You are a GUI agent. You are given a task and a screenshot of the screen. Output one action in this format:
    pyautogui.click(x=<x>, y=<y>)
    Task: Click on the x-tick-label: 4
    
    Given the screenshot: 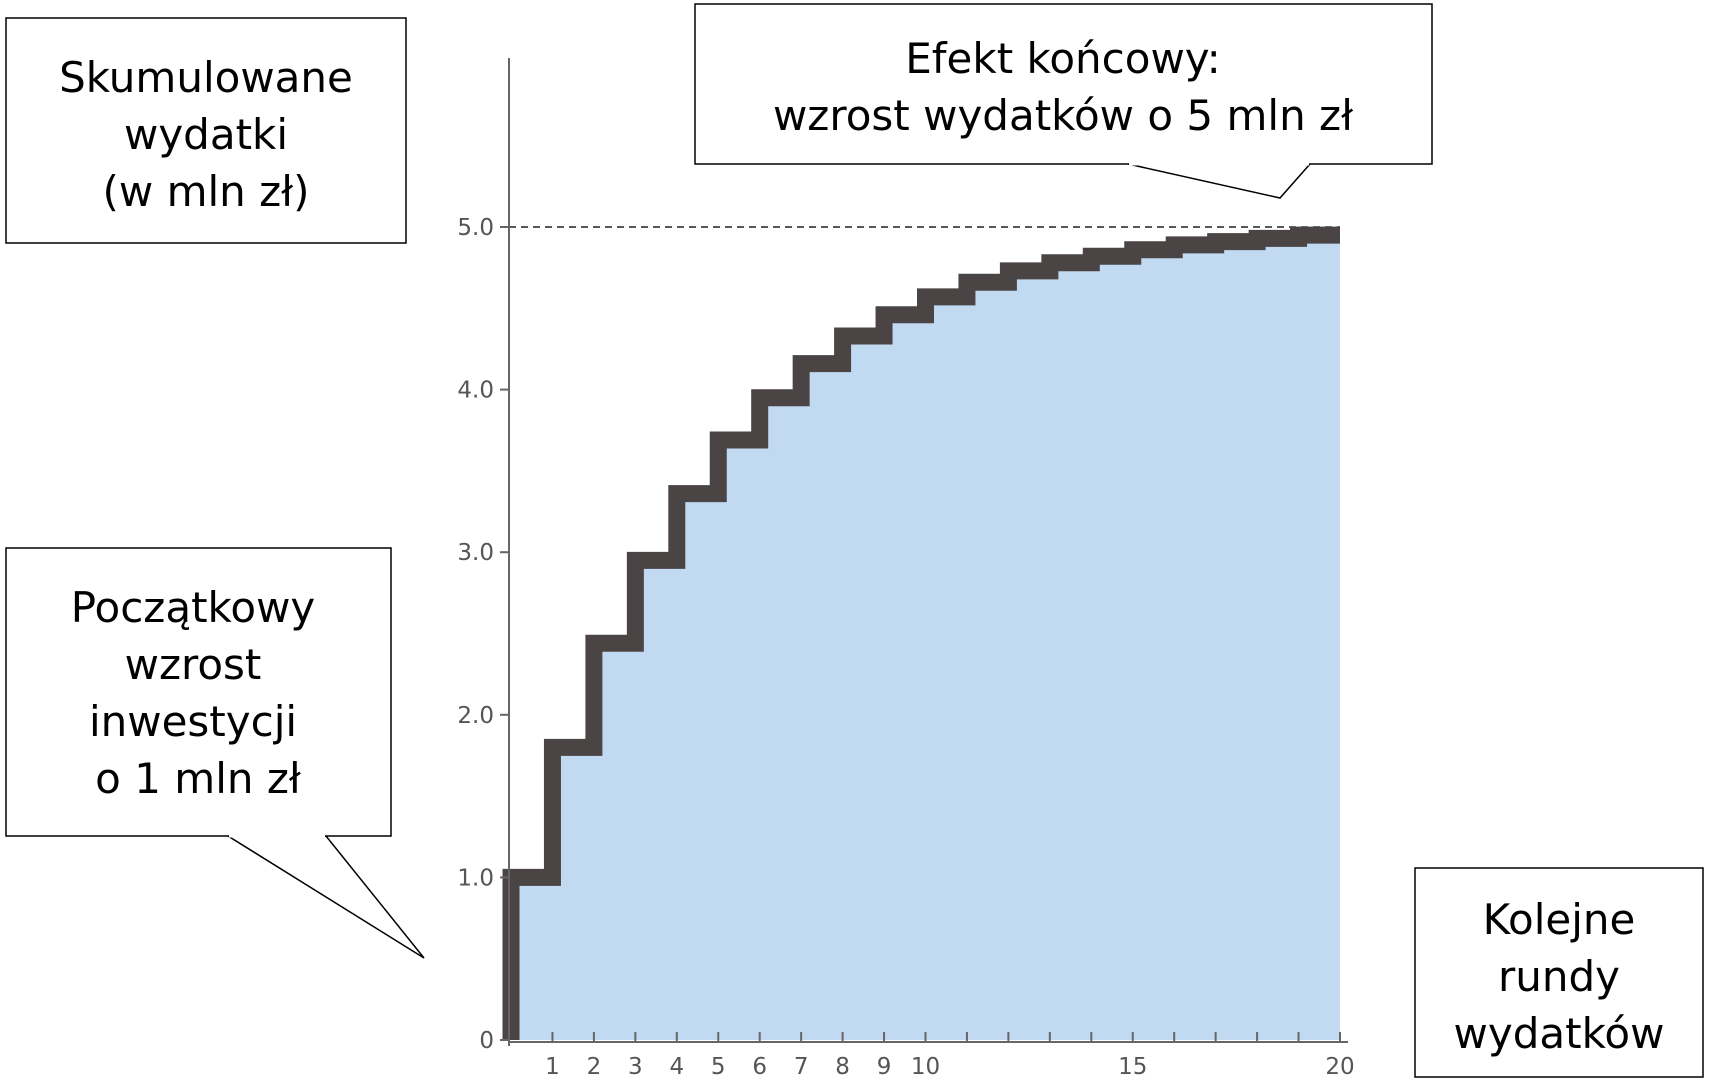 What is the action you would take?
    pyautogui.click(x=676, y=1067)
    